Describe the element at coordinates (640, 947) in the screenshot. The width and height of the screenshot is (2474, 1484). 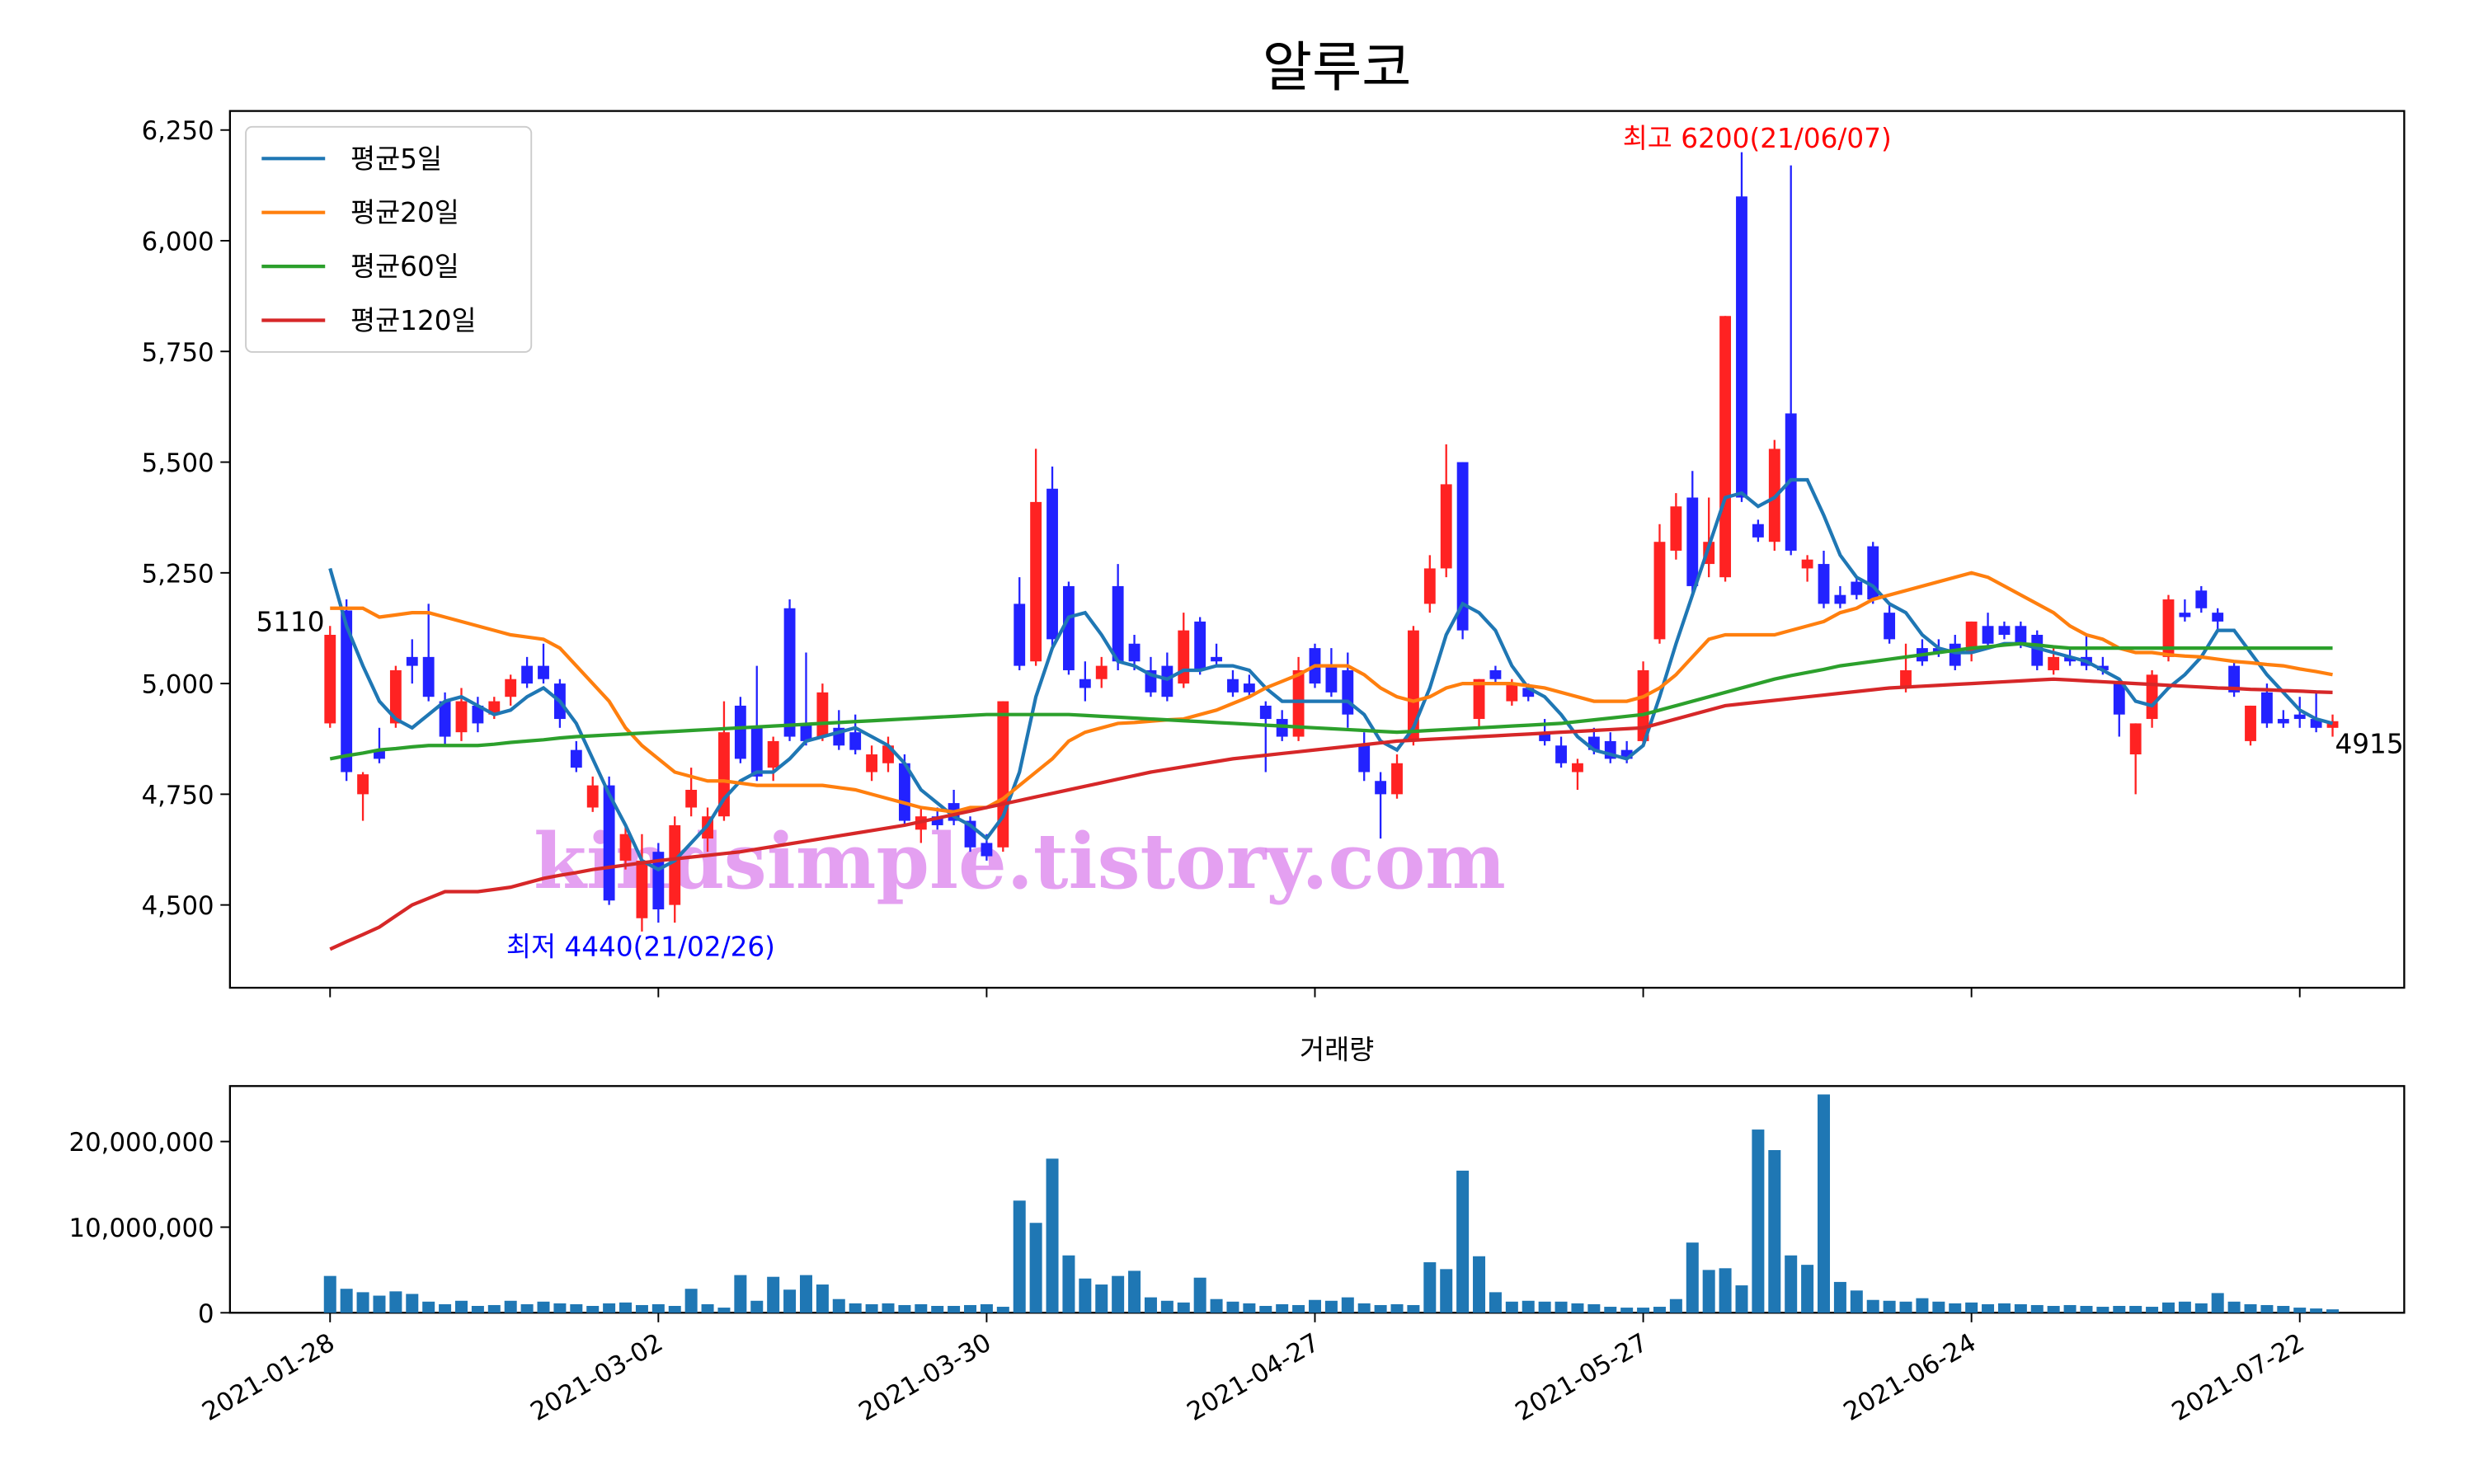
I see `annotation: 최저 4440(21/02/26)` at that location.